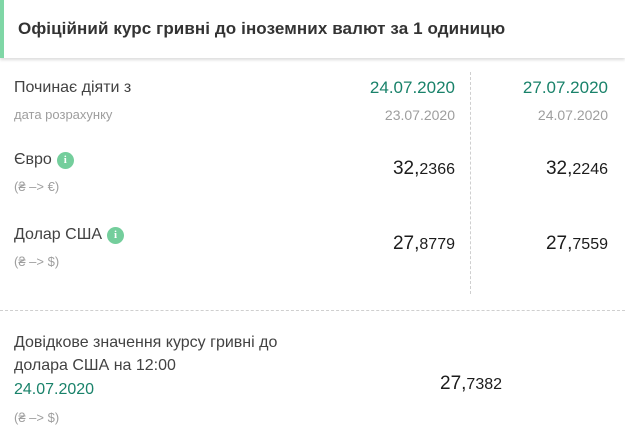  Describe the element at coordinates (547, 101) in the screenshot. I see `date-column-2: 27.07.2020 24.07.2020` at that location.